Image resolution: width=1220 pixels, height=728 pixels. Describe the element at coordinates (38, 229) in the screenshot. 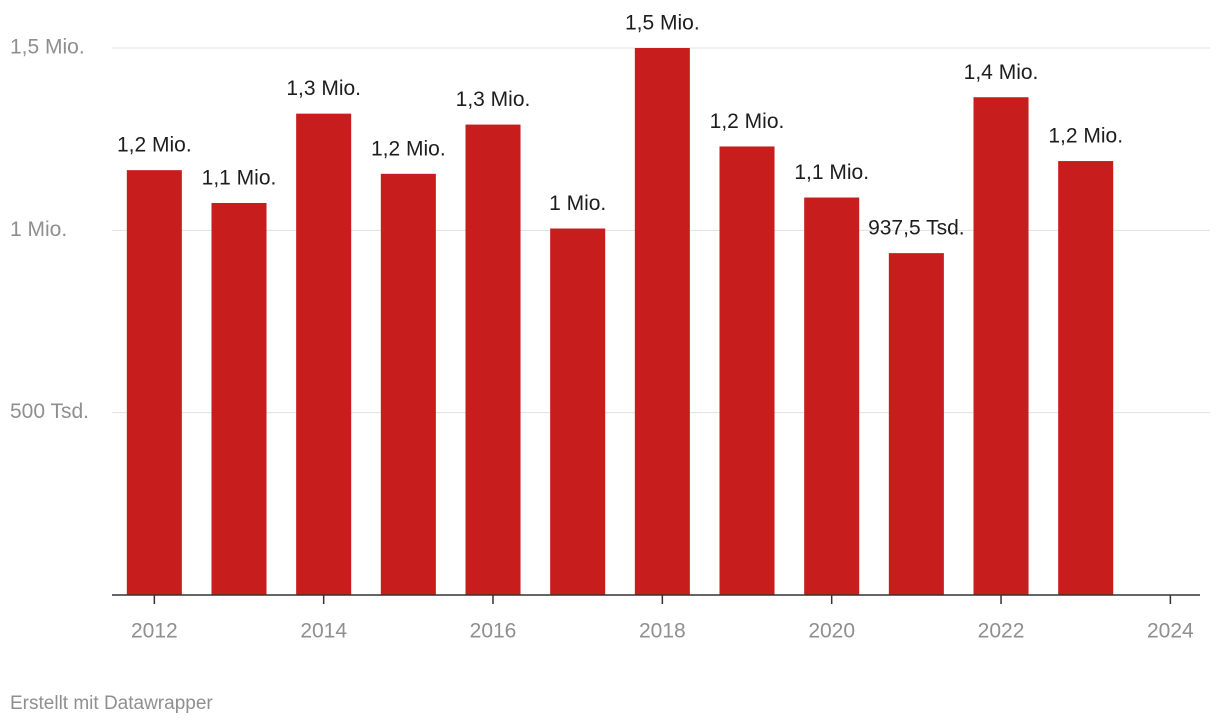

I see `y-tick-label: 1 Mio.` at that location.